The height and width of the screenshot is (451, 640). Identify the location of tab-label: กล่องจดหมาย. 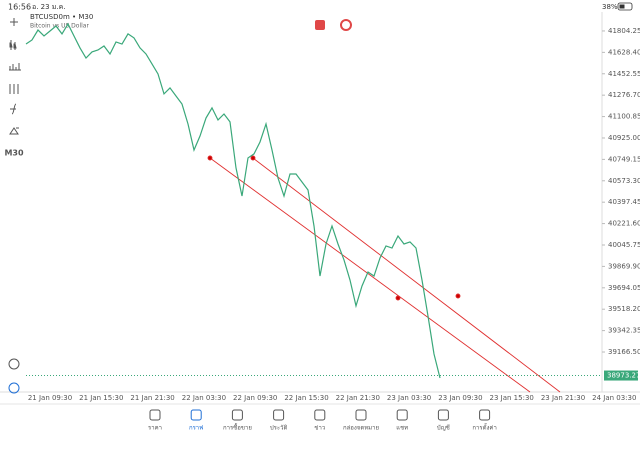
(361, 428).